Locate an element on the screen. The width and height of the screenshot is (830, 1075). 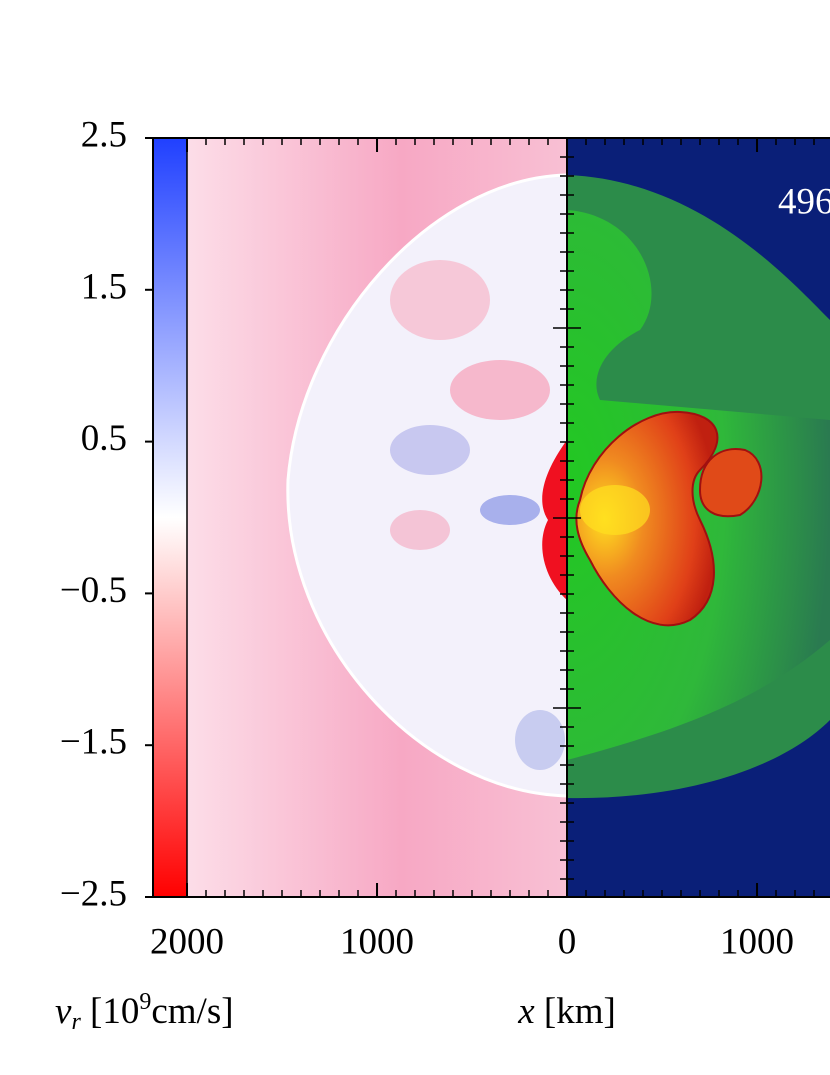
colorbar-tick-label: 2.5 is located at coordinates (104, 134).